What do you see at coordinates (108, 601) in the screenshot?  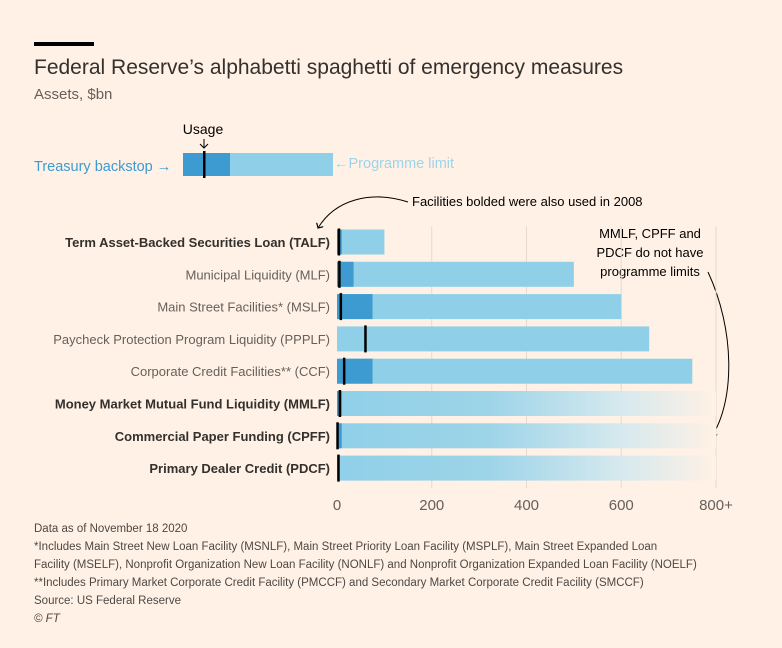 I see `note-source: Source: US Federal Reserve` at bounding box center [108, 601].